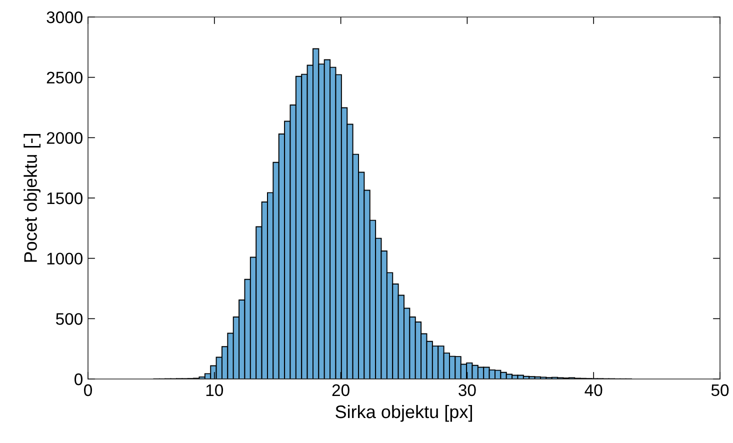 This screenshot has width=733, height=443. I want to click on x-tick-label: 0, so click(88, 390).